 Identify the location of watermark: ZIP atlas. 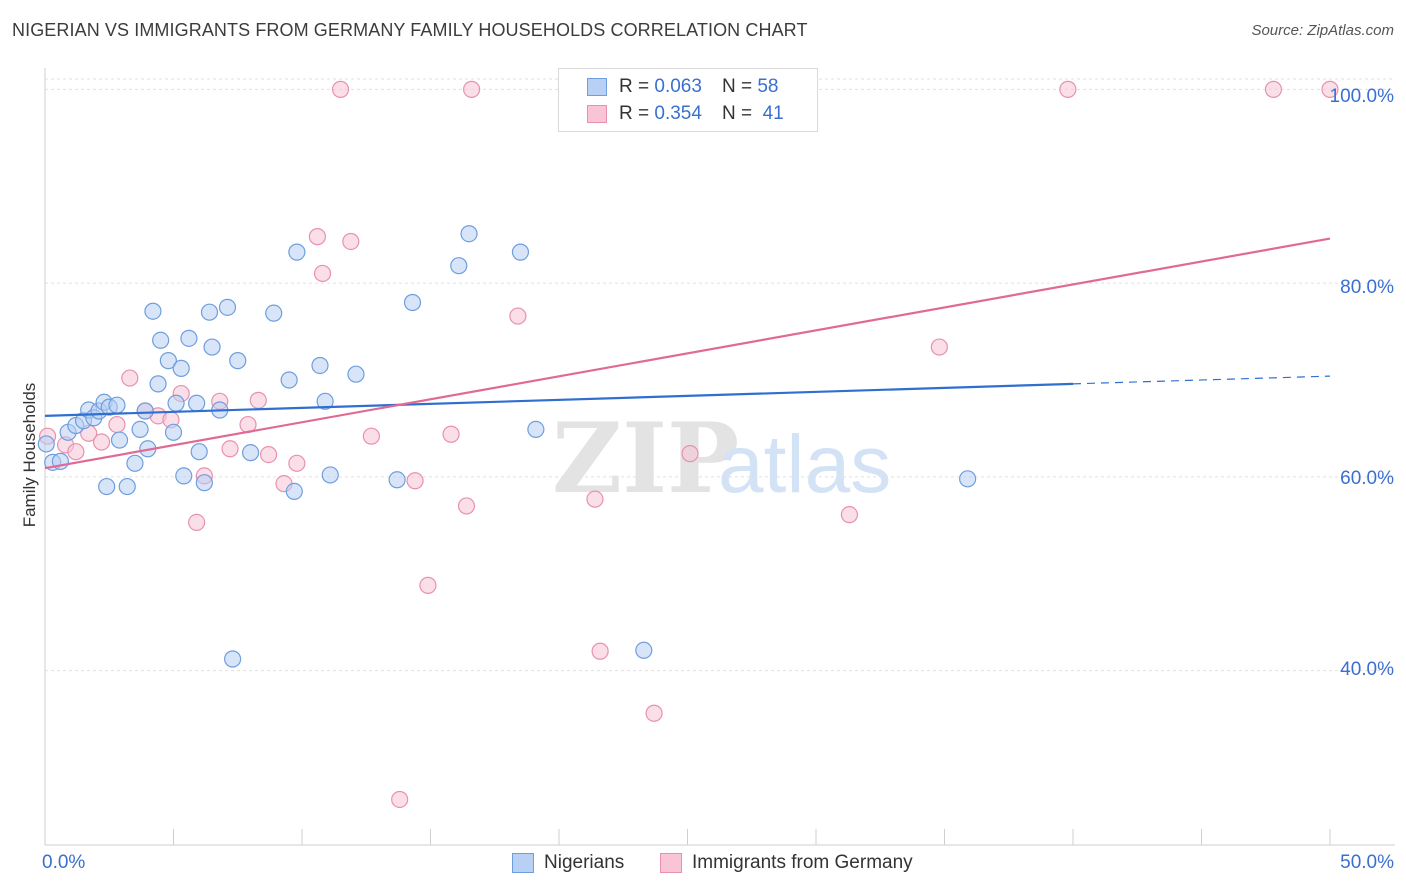
(721, 458).